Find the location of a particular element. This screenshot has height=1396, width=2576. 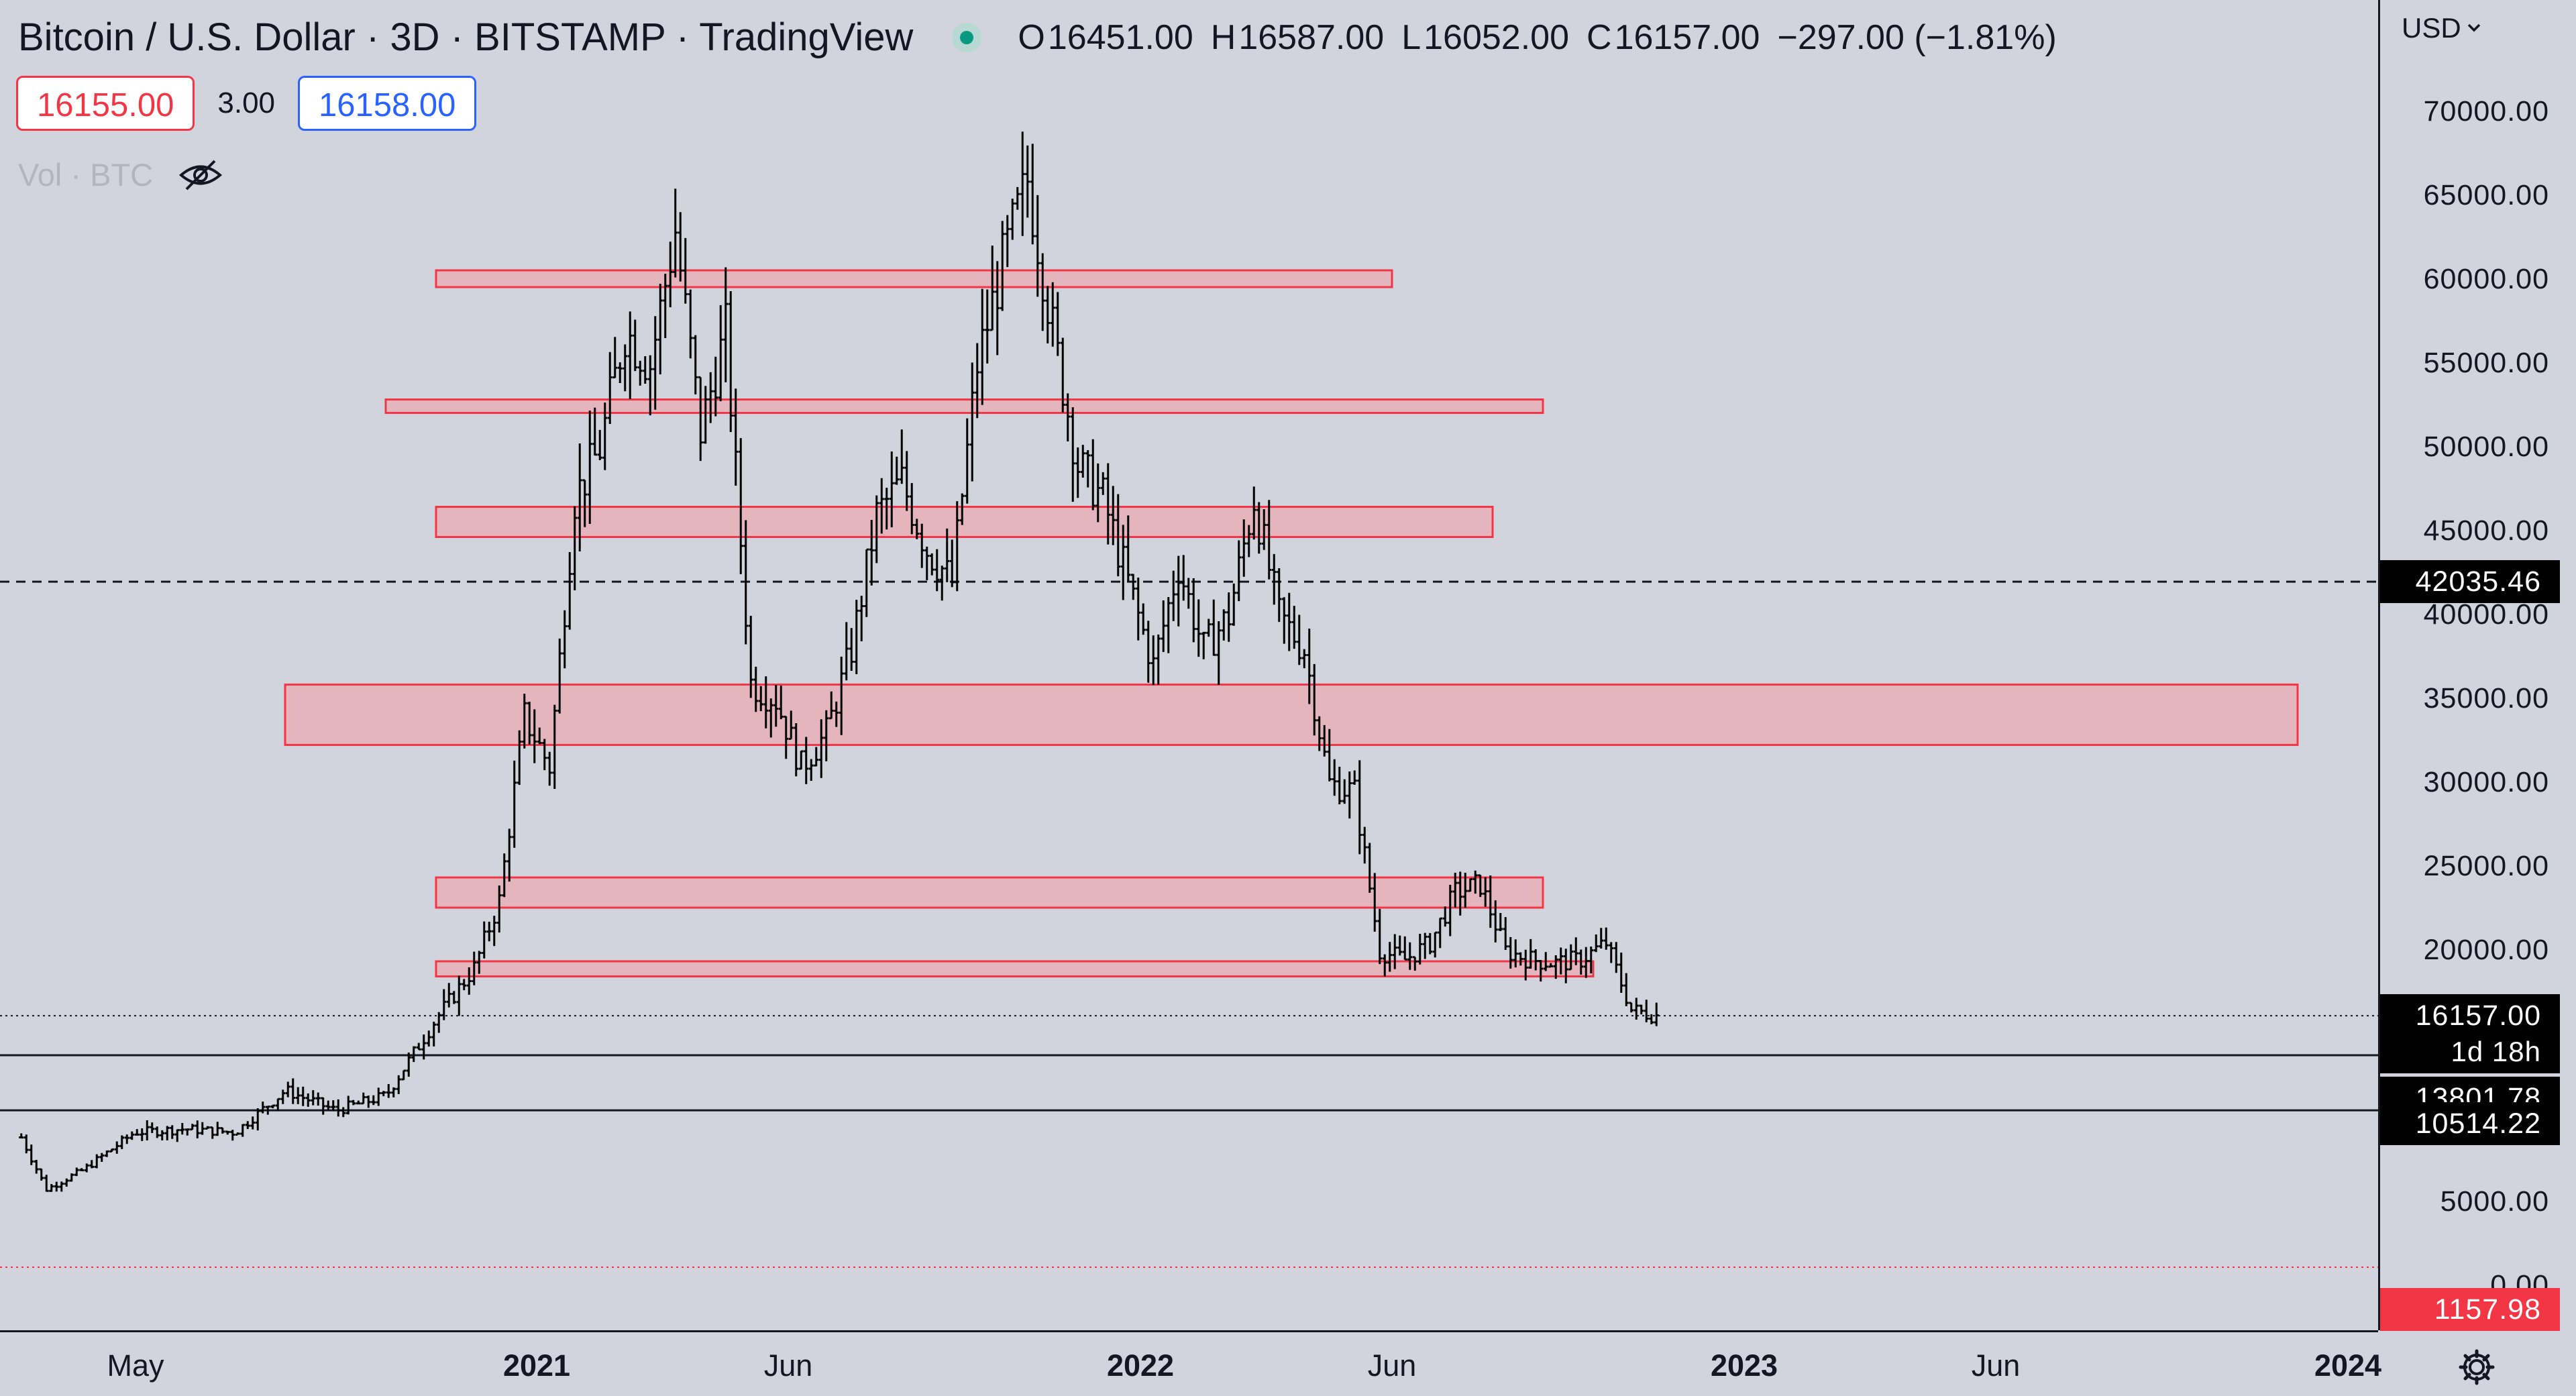

price-tick: 60000.00 is located at coordinates (2486, 279).